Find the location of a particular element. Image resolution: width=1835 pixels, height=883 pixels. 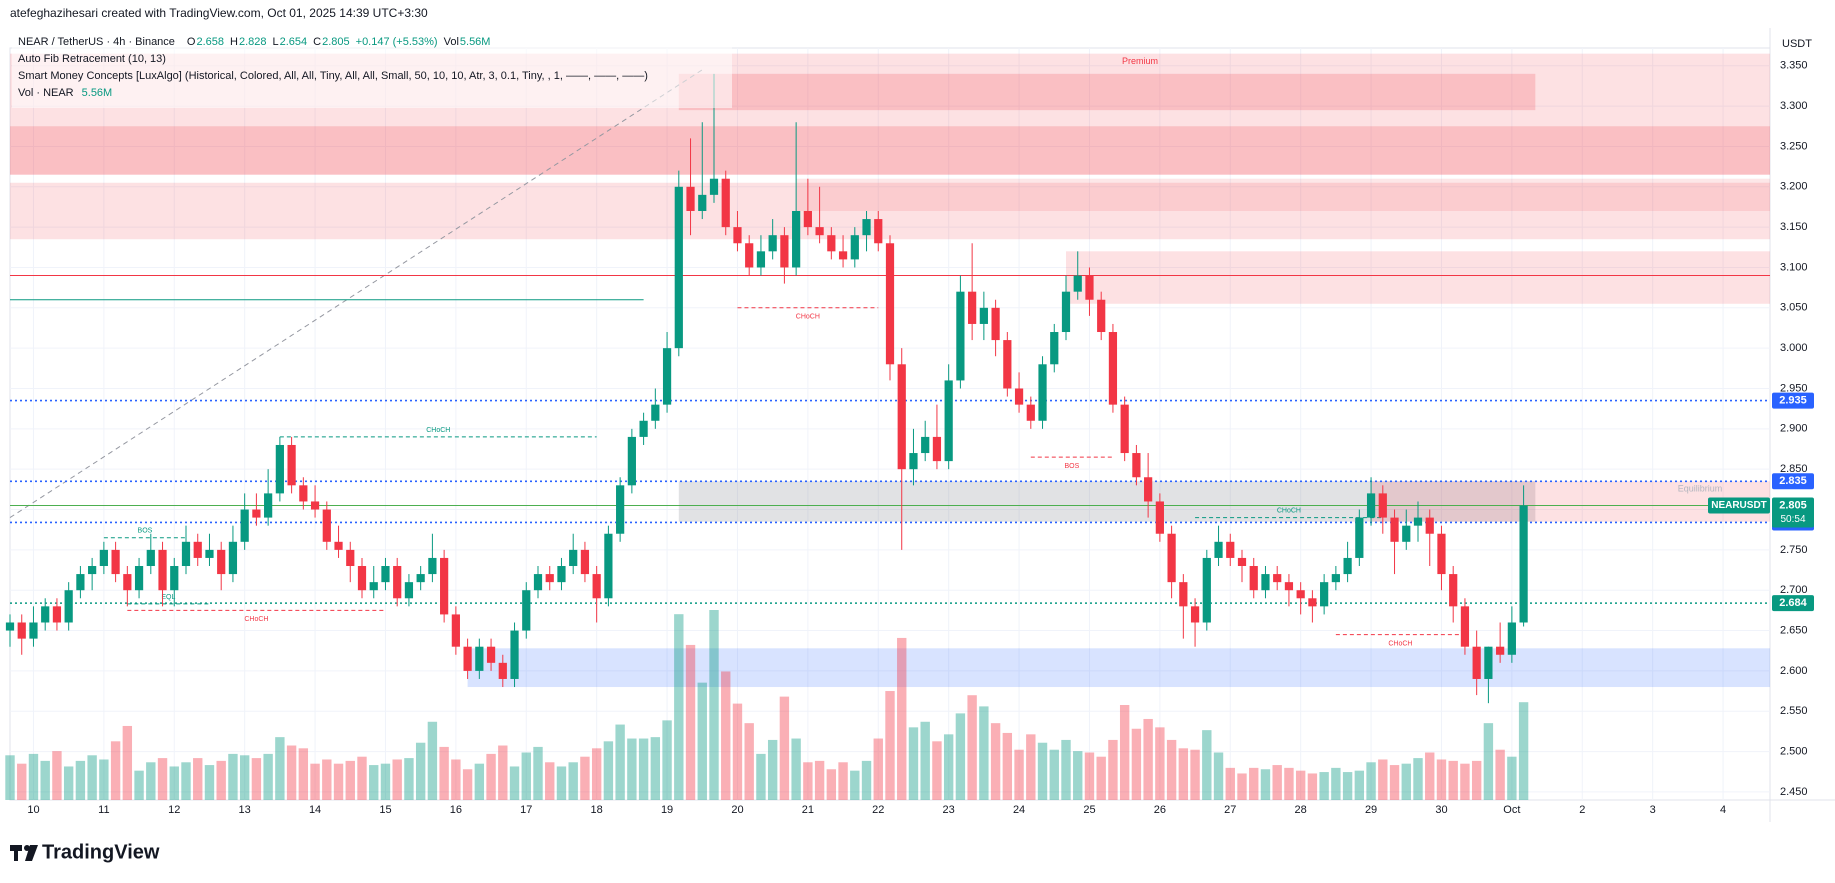

x-tick-label: 24 is located at coordinates (1019, 810).